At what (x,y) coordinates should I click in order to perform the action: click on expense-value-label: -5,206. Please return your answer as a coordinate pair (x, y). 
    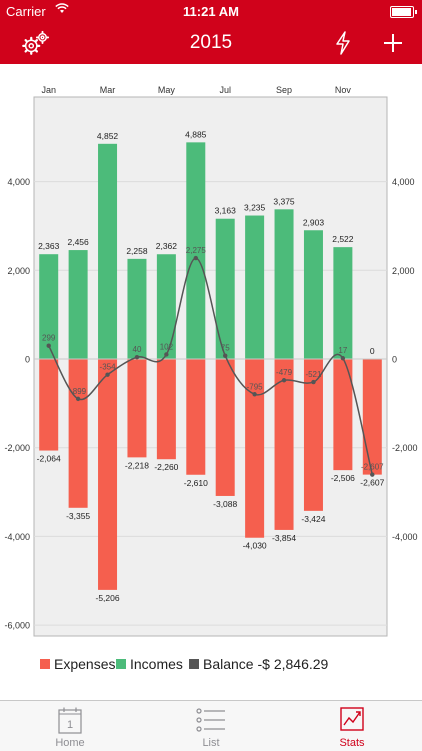
    Looking at the image, I should click on (107, 598).